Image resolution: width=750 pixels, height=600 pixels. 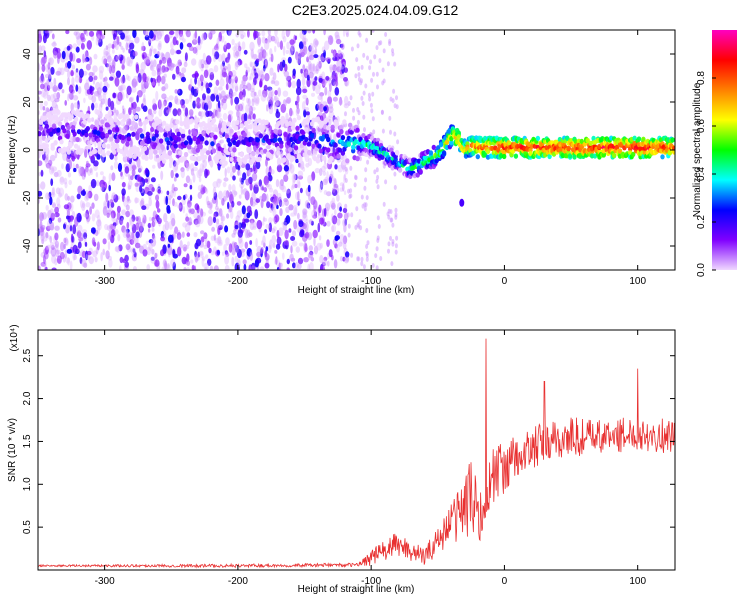 I want to click on snr-y-tick-label: 1.5, so click(x=27, y=441).